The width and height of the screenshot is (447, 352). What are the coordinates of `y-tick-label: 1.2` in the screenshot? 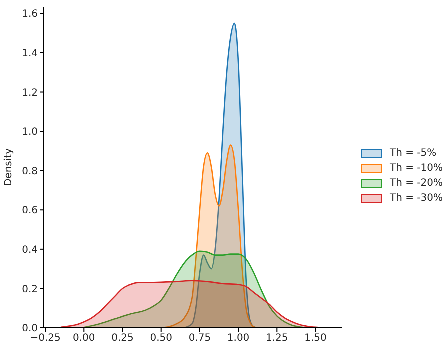 It's located at (30, 93).